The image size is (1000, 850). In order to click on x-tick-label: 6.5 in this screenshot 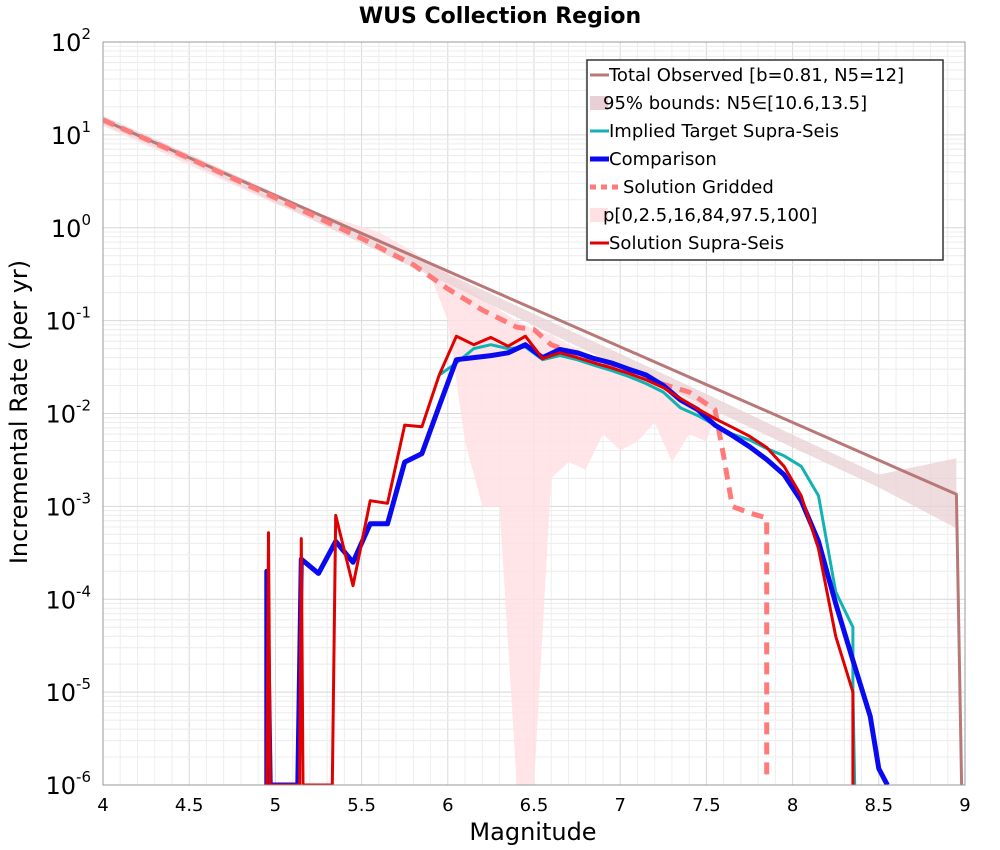, I will do `click(534, 805)`.